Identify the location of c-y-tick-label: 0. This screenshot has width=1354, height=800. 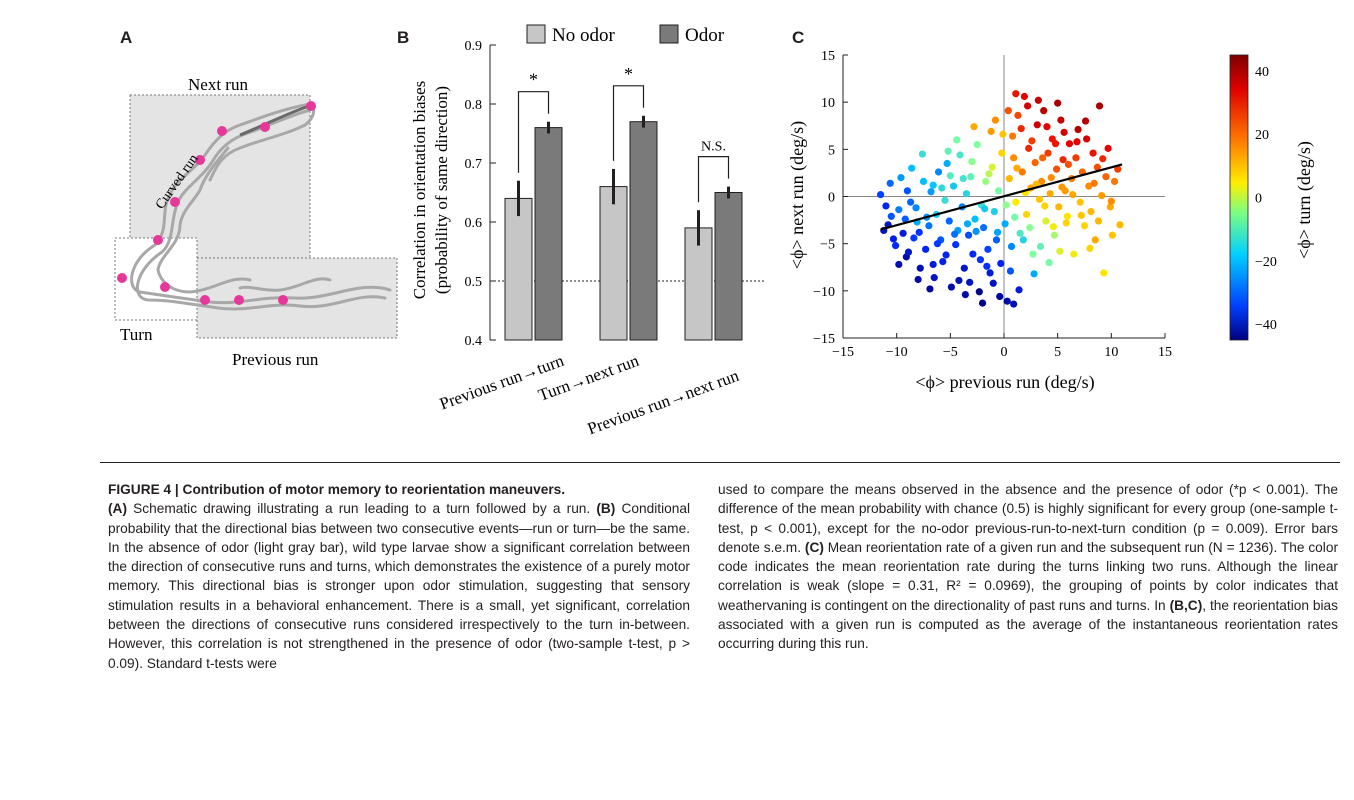
(831, 198).